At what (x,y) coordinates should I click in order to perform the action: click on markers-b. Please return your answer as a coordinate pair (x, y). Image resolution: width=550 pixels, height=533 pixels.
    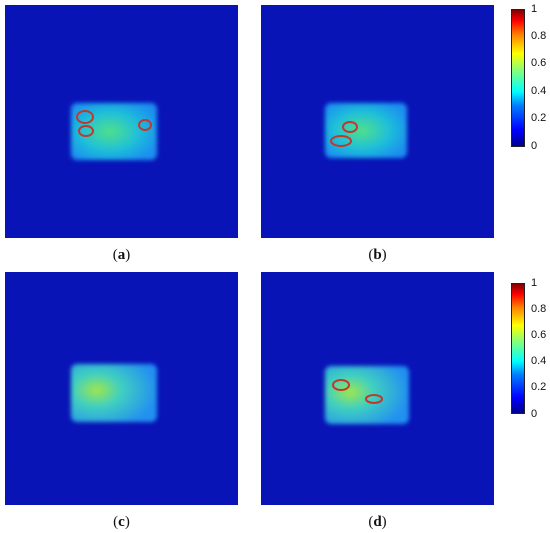
    Looking at the image, I should click on (344, 134).